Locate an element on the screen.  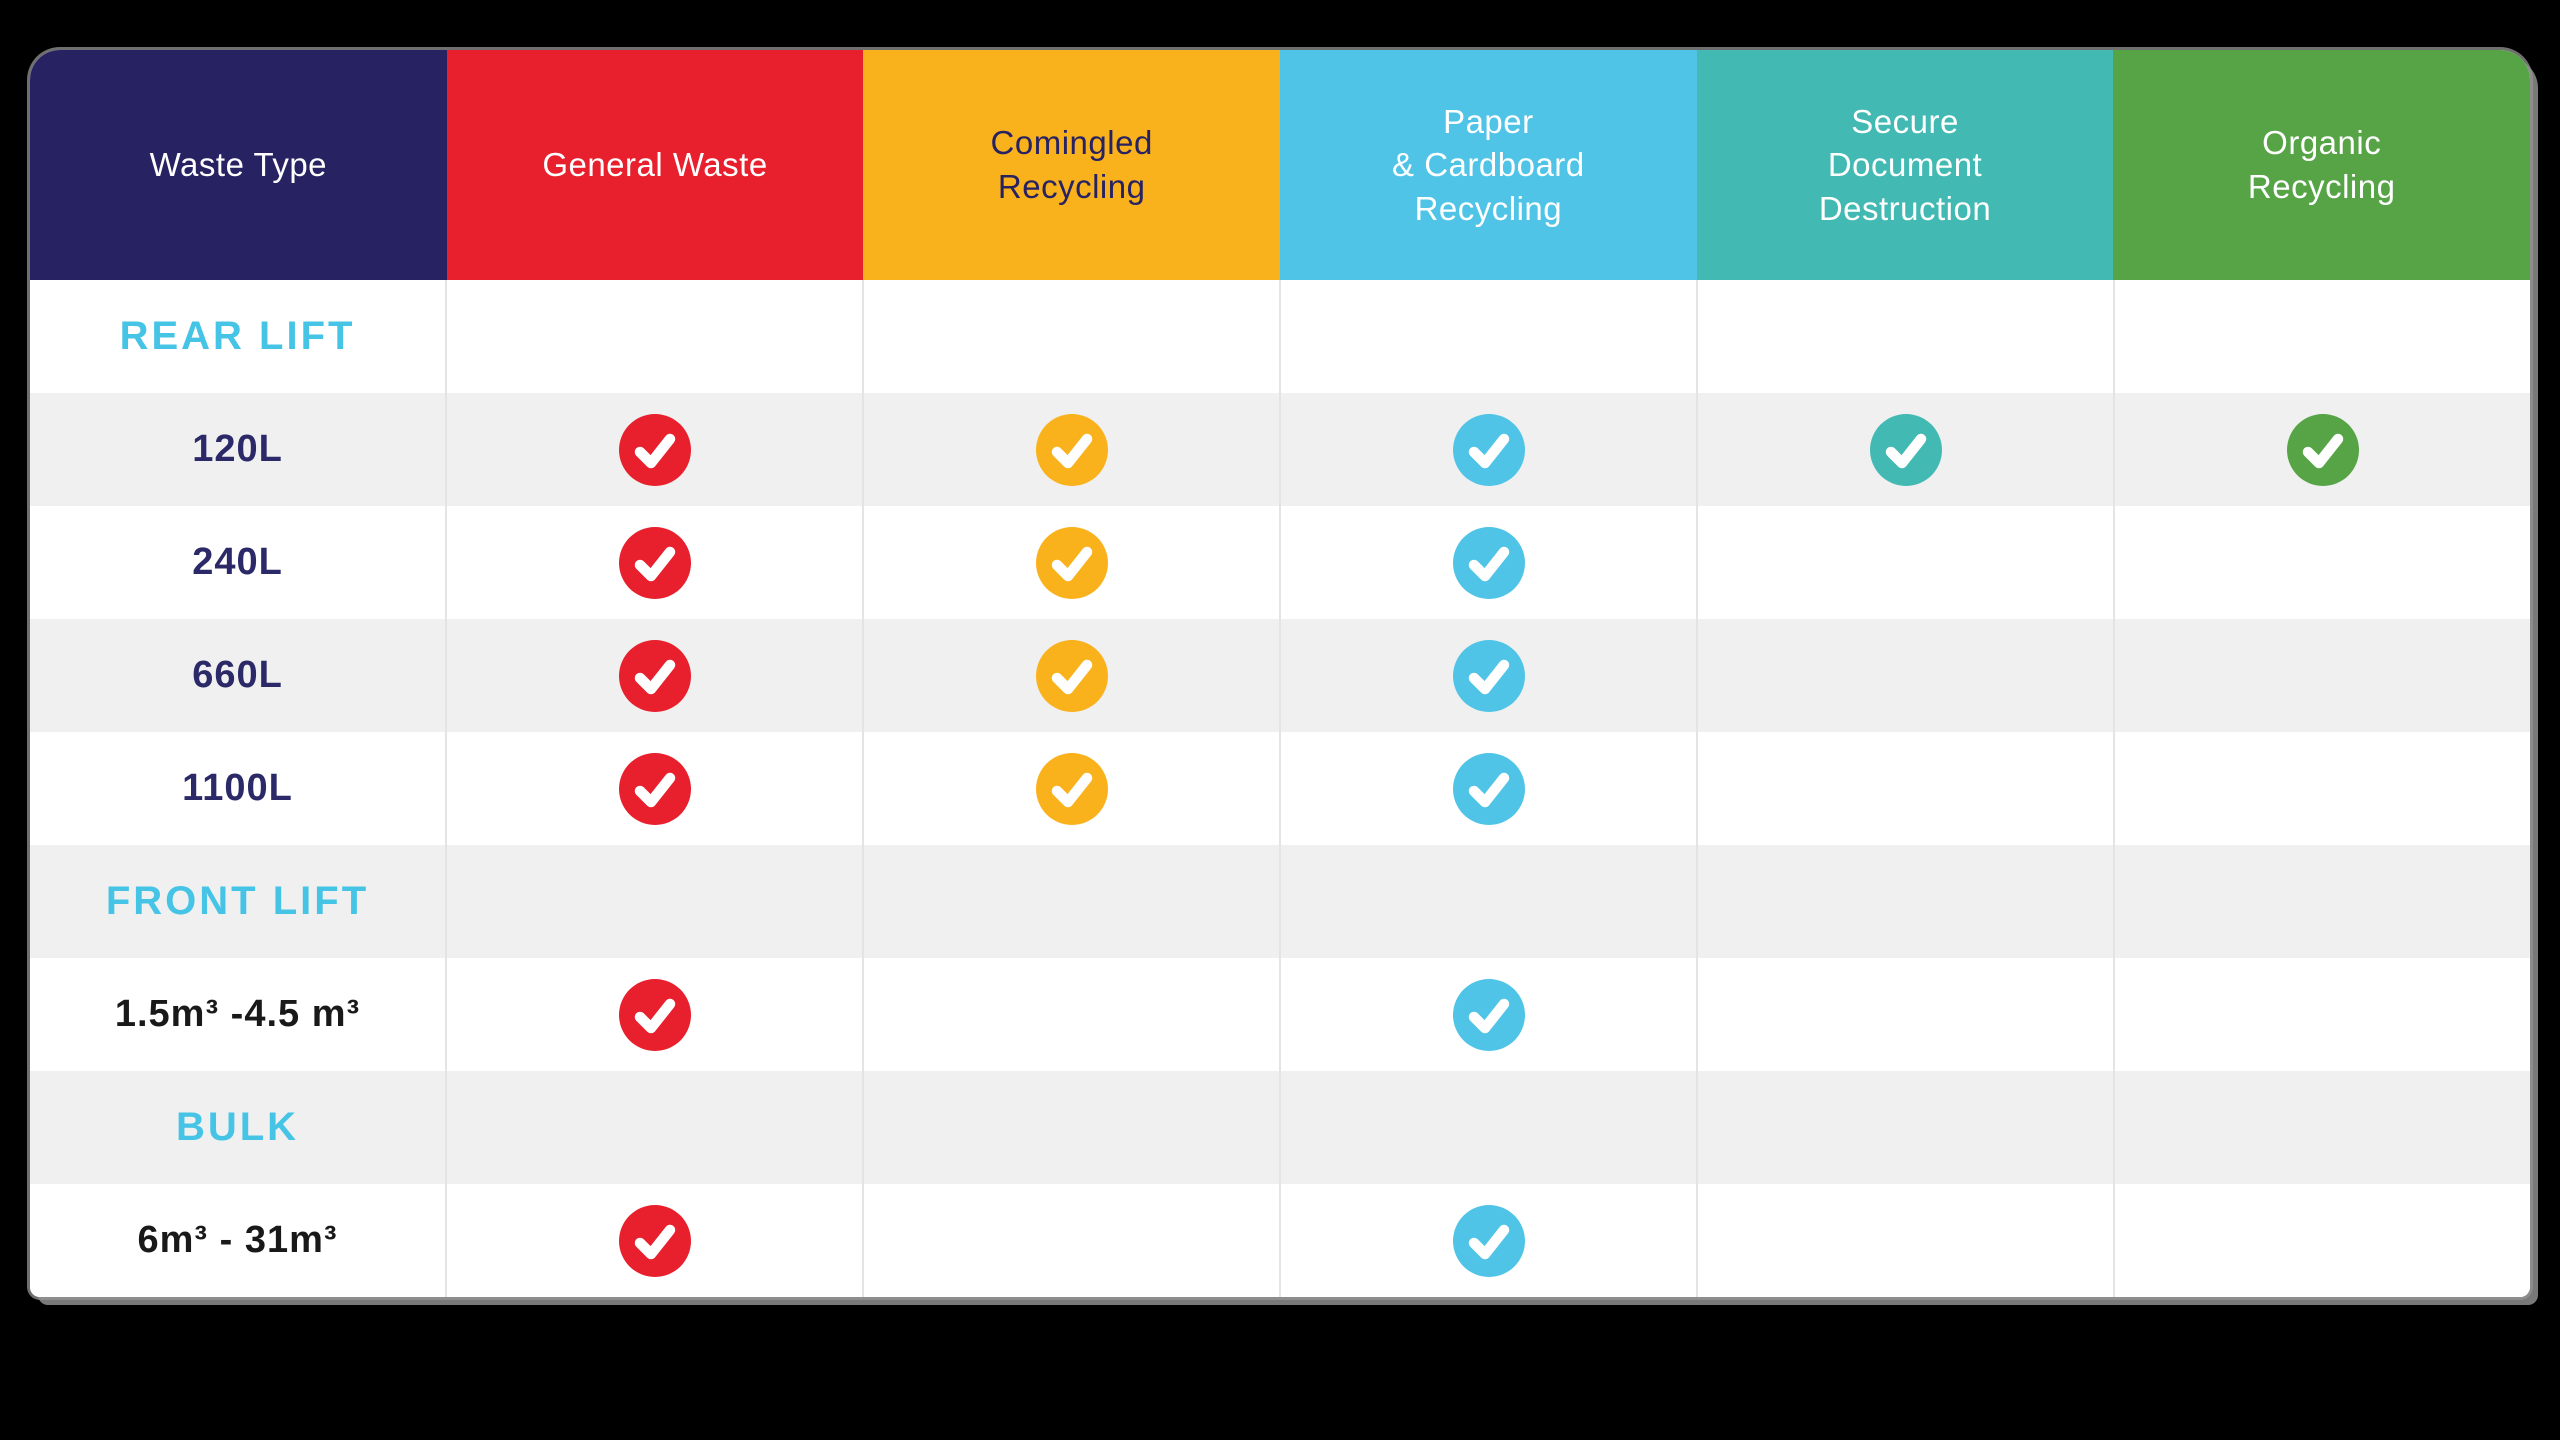
row-label-cell: REAR LIFT is located at coordinates (238, 336).